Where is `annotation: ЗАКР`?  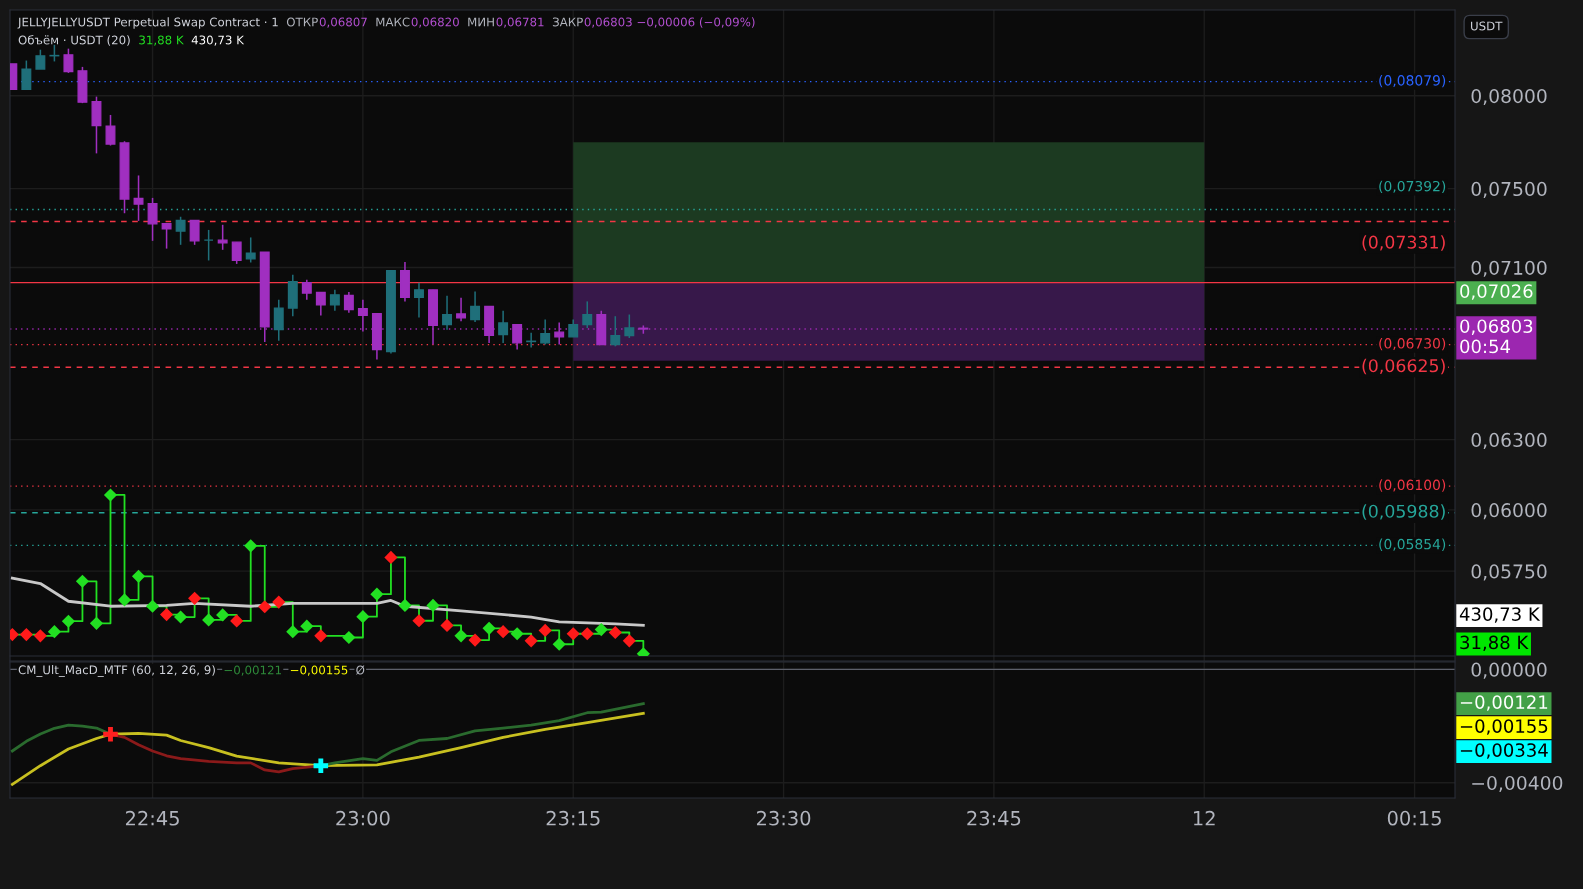 annotation: ЗАКР is located at coordinates (567, 22).